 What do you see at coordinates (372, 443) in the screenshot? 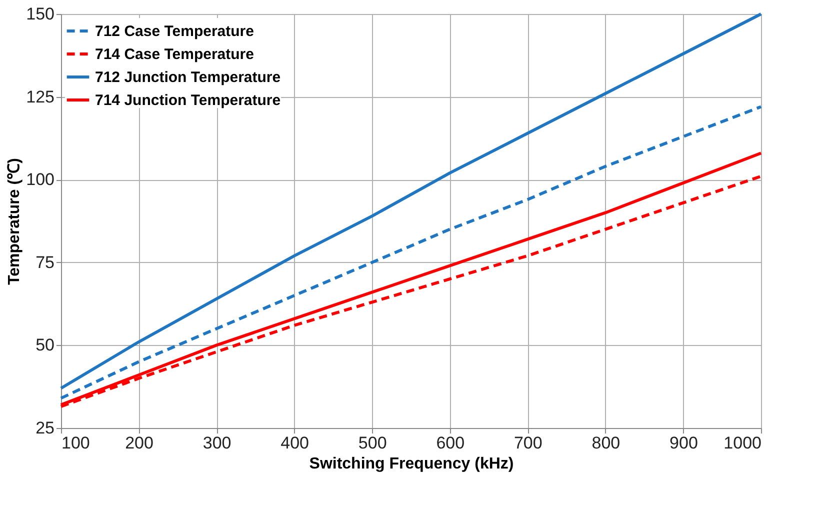
I see `x-tick-label: 500` at bounding box center [372, 443].